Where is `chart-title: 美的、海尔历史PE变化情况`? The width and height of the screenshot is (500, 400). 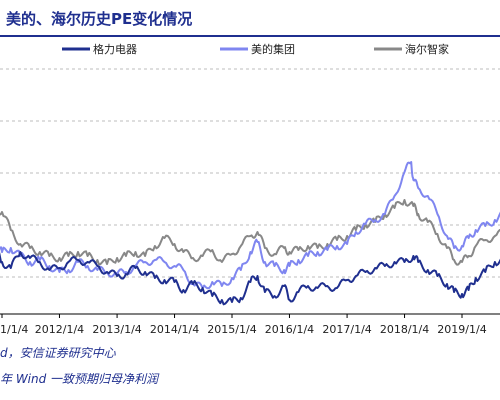 chart-title: 美的、海尔历史PE变化情况 is located at coordinates (99, 19).